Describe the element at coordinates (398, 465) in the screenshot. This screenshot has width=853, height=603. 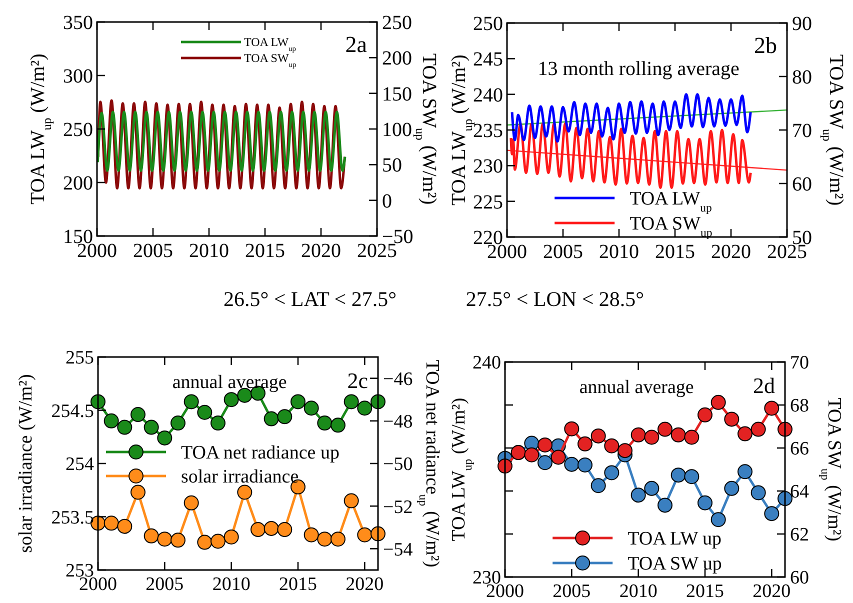
I see `y2-tick-label: −50` at that location.